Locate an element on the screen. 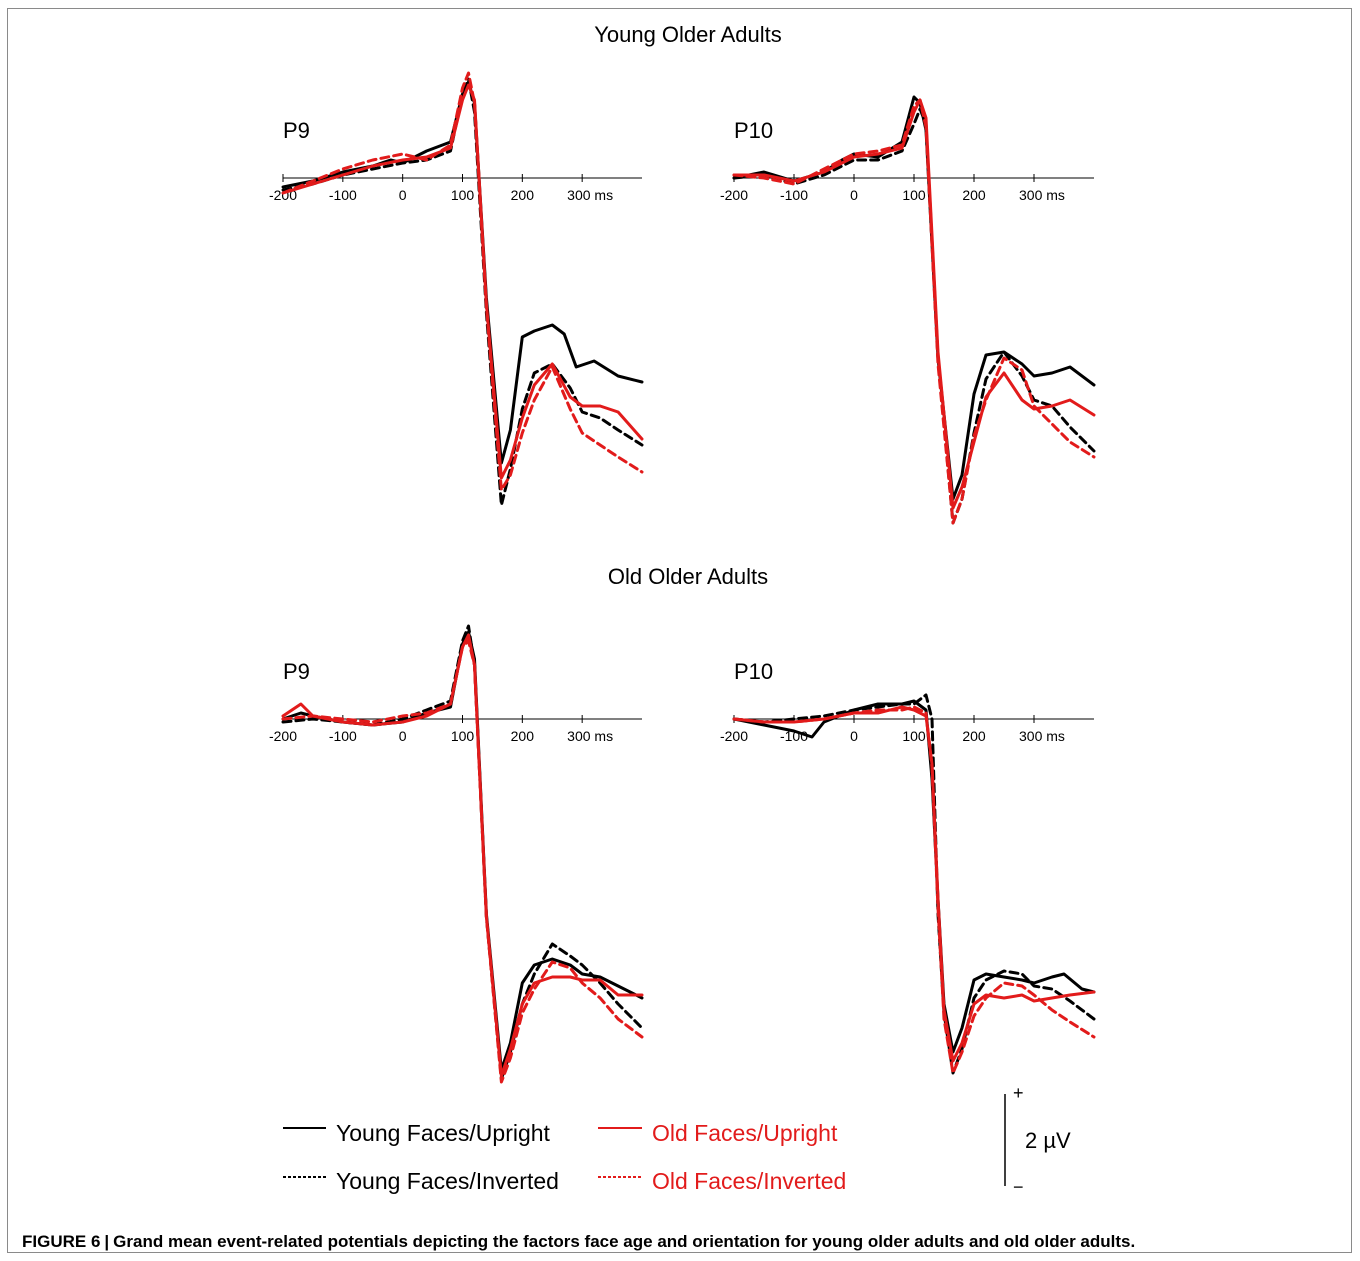 Image resolution: width=1360 pixels, height=1261 pixels. panel-3-p9: -200 -100 0 100 200 300 ms P9 is located at coordinates (456, 854).